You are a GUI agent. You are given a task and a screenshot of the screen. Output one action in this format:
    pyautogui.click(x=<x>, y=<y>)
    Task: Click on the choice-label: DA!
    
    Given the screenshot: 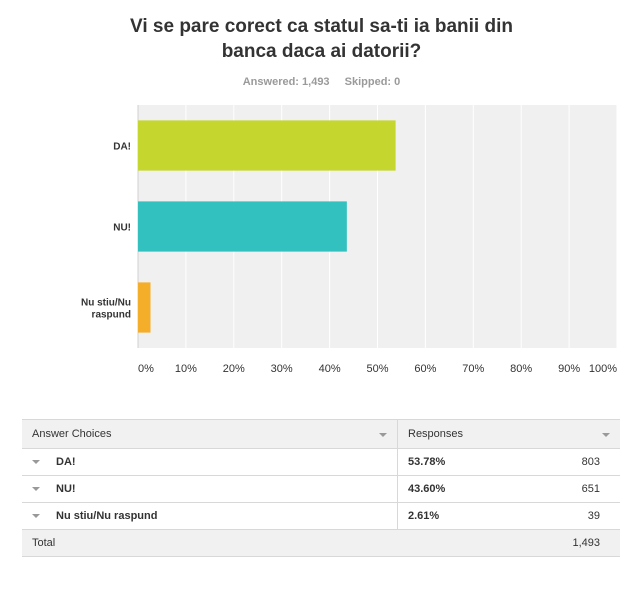 What is the action you would take?
    pyautogui.click(x=66, y=462)
    